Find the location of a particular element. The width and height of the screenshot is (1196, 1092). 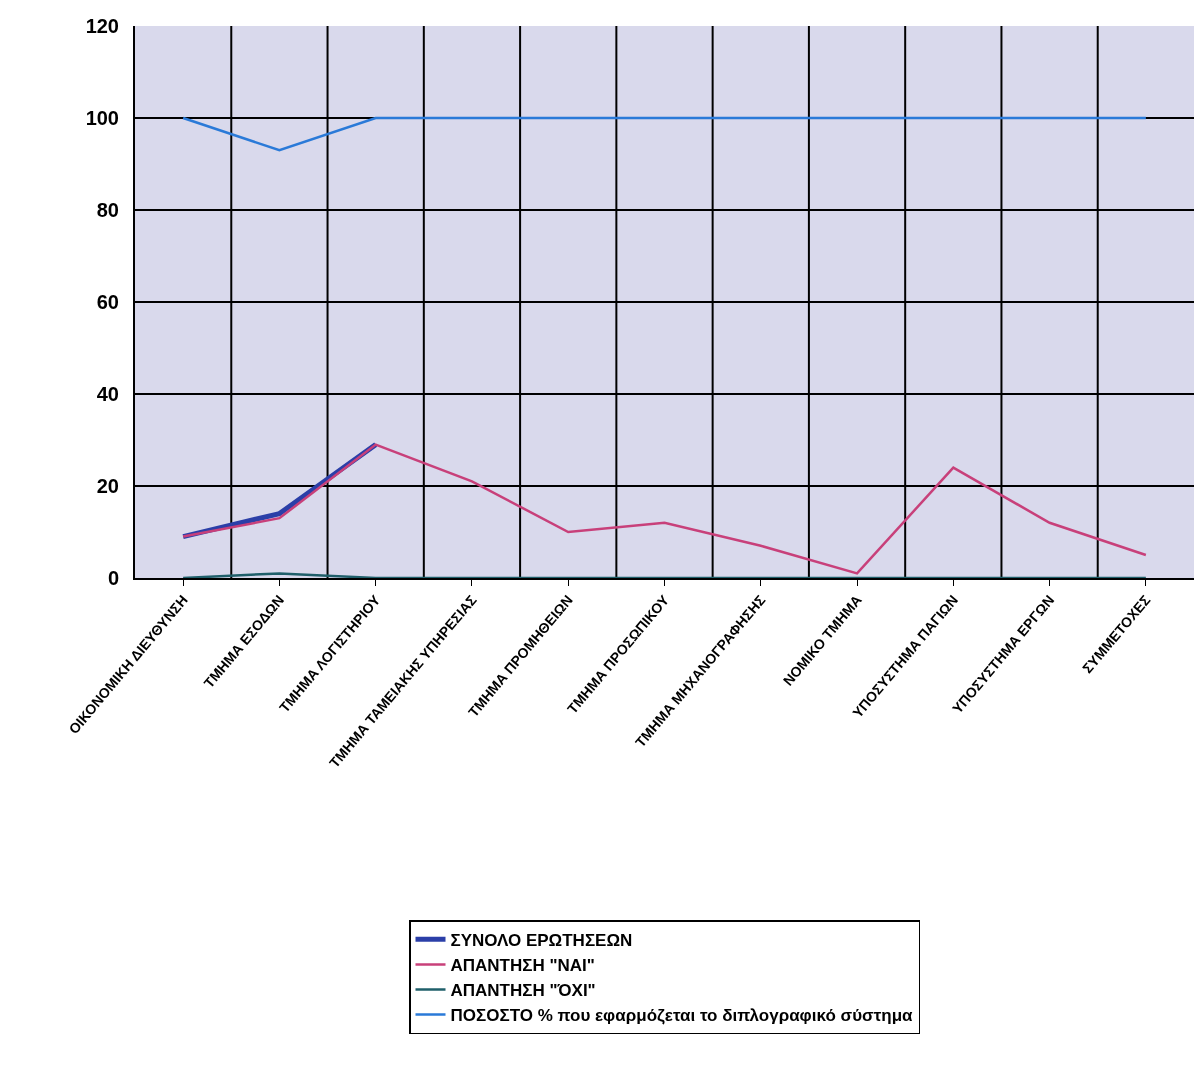

y-tick-label: 120 is located at coordinates (102, 26).